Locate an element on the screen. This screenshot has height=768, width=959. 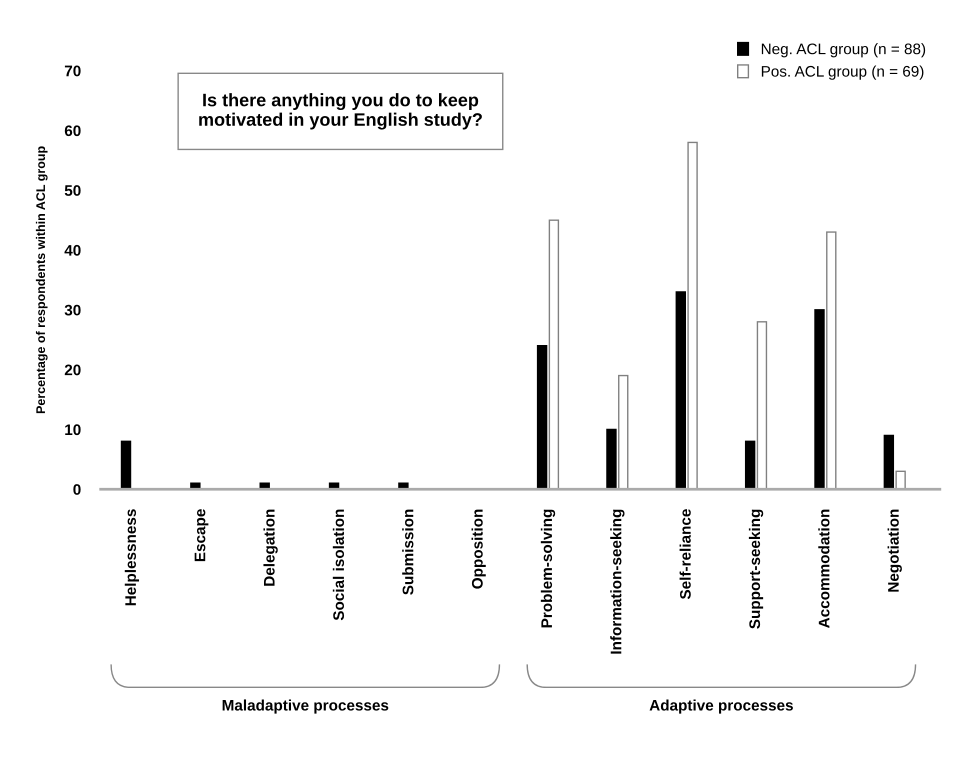
x-tick-label: Social isolation is located at coordinates (338, 565).